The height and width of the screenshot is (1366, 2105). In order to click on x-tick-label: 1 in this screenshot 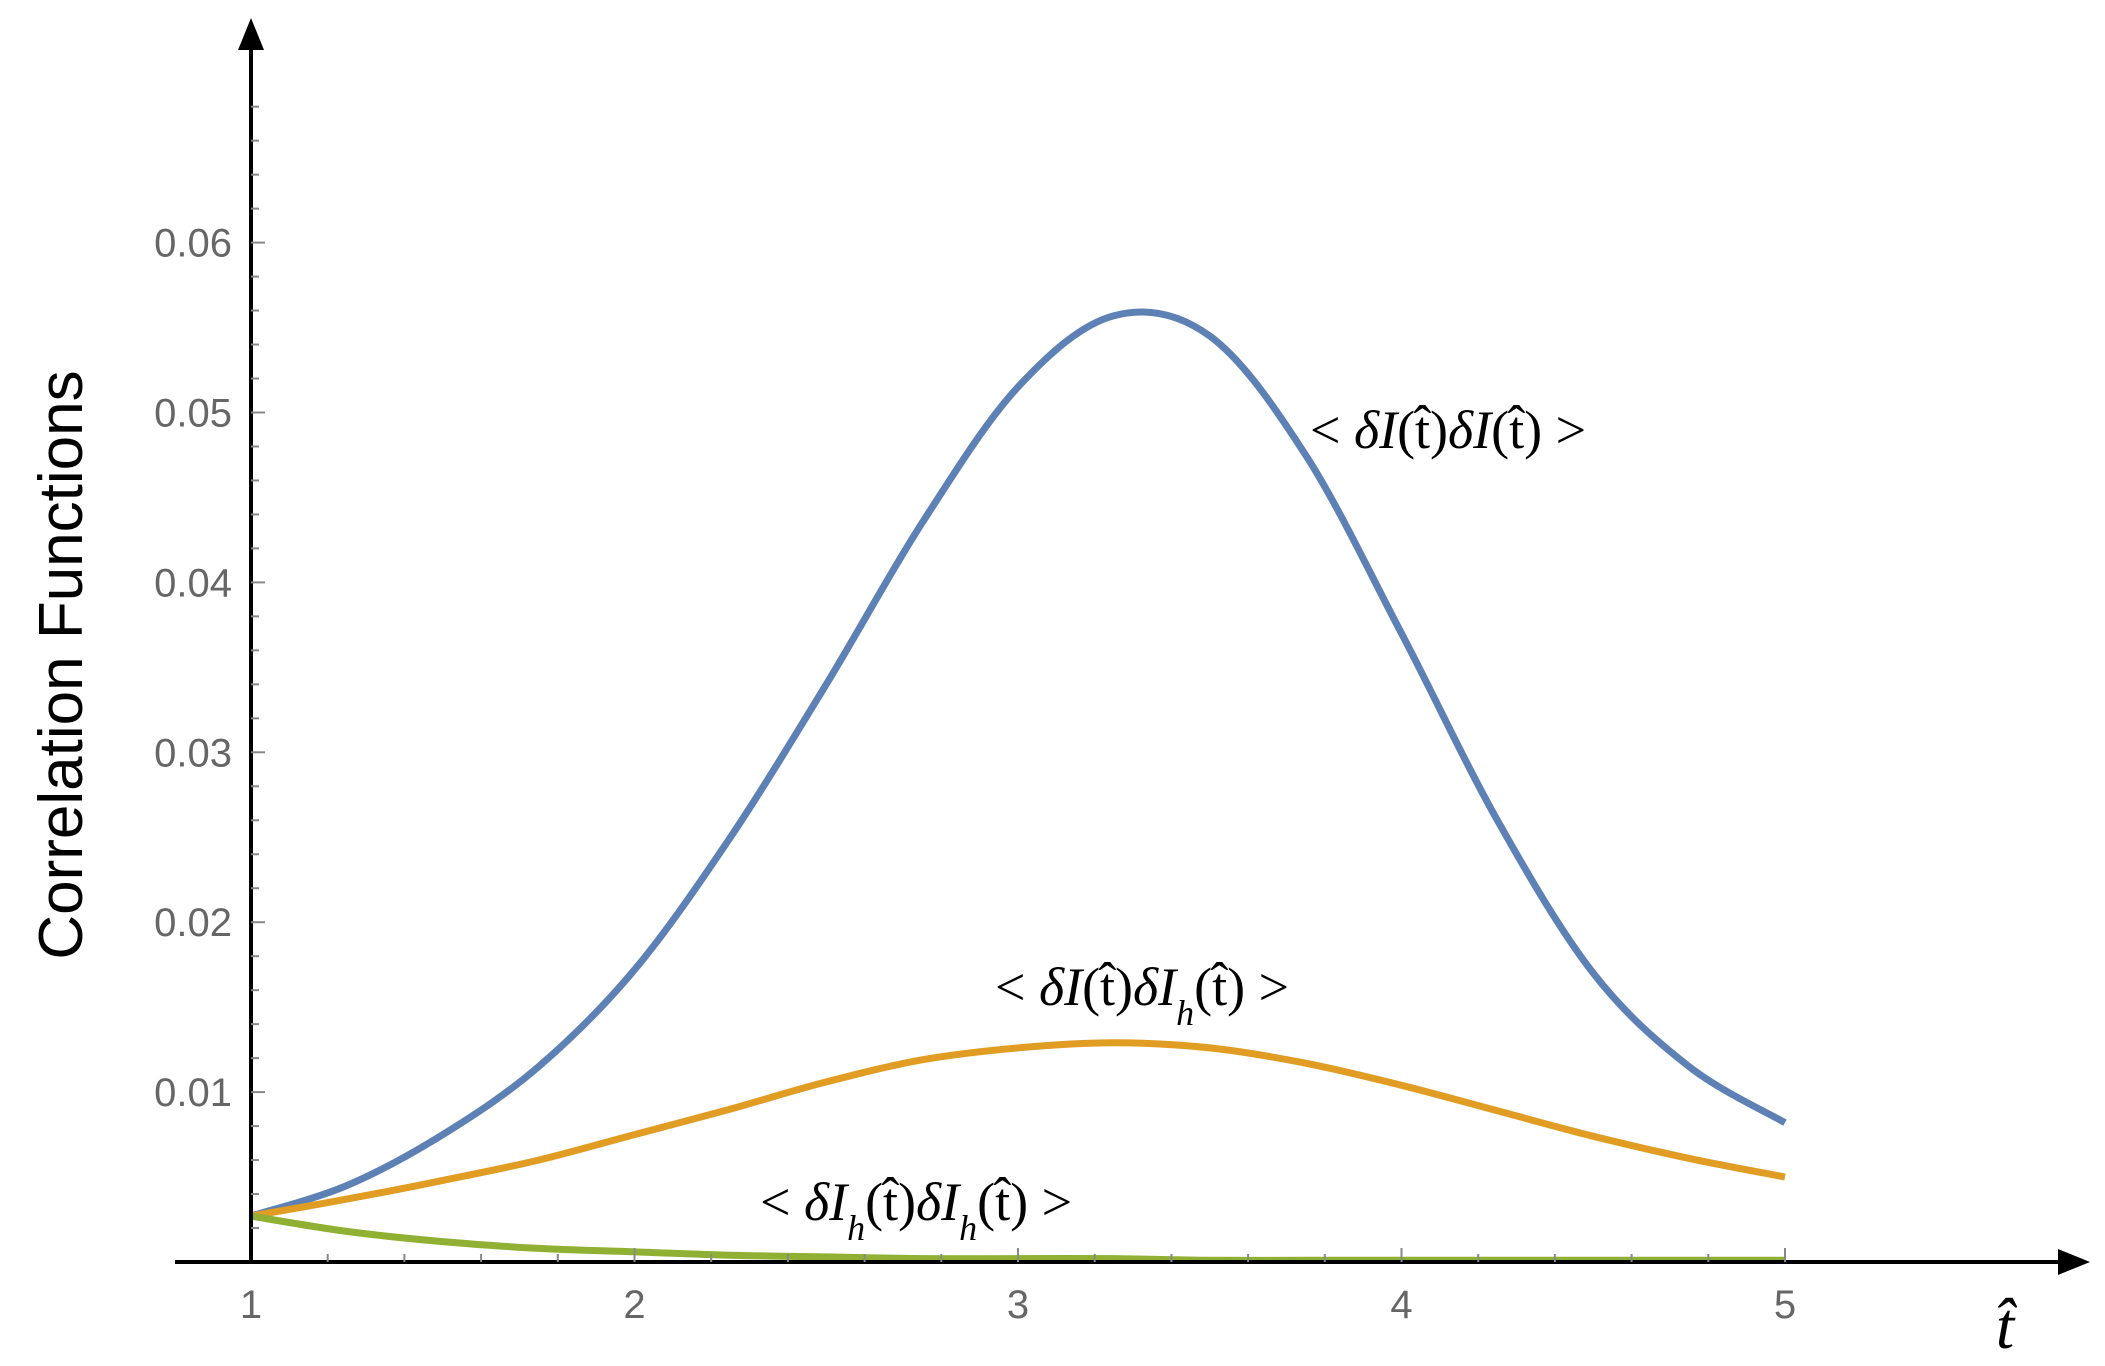, I will do `click(251, 1305)`.